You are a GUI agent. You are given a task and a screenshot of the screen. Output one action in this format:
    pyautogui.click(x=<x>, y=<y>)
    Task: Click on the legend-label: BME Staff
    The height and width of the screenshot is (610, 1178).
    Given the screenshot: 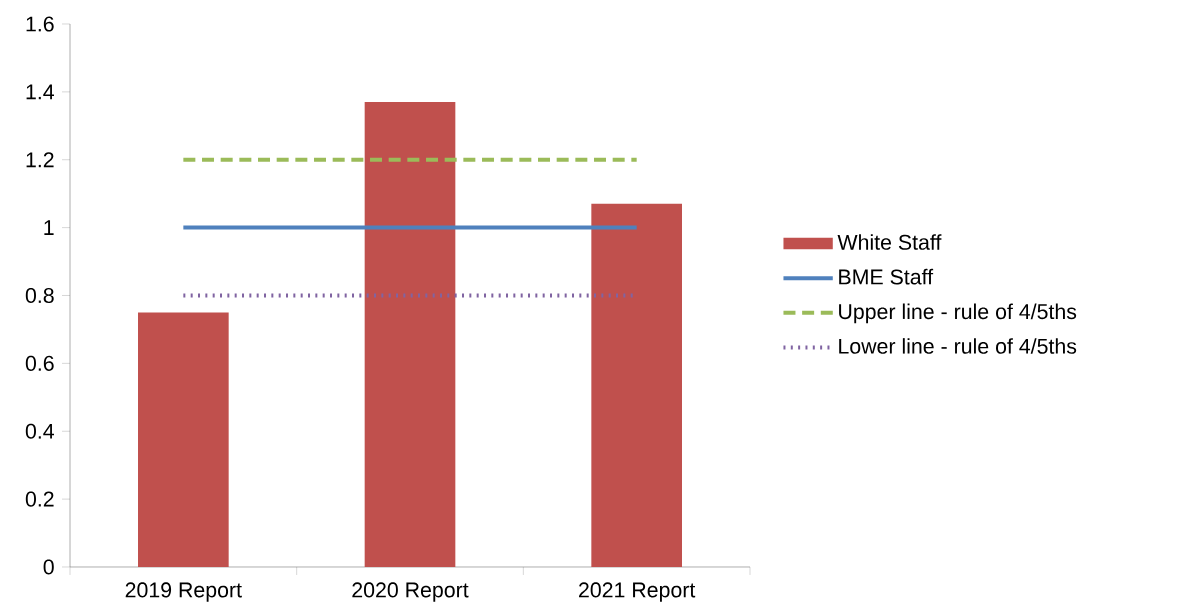 What is the action you would take?
    pyautogui.click(x=886, y=276)
    